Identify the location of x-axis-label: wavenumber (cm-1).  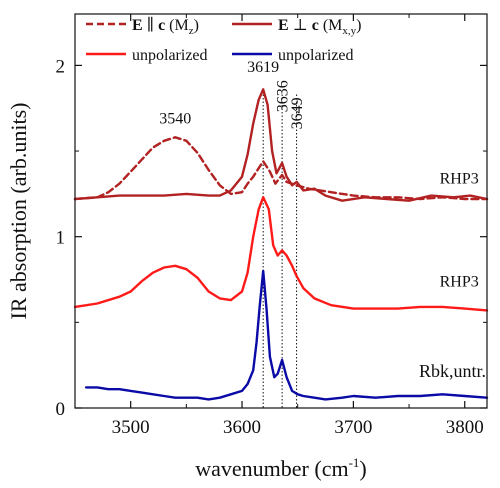
(281, 468).